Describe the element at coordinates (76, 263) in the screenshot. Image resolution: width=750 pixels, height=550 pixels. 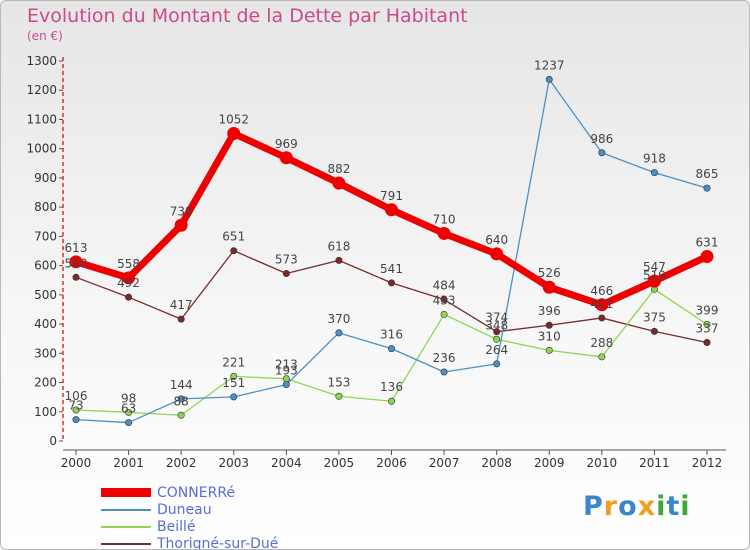
I see `data-label: 560` at that location.